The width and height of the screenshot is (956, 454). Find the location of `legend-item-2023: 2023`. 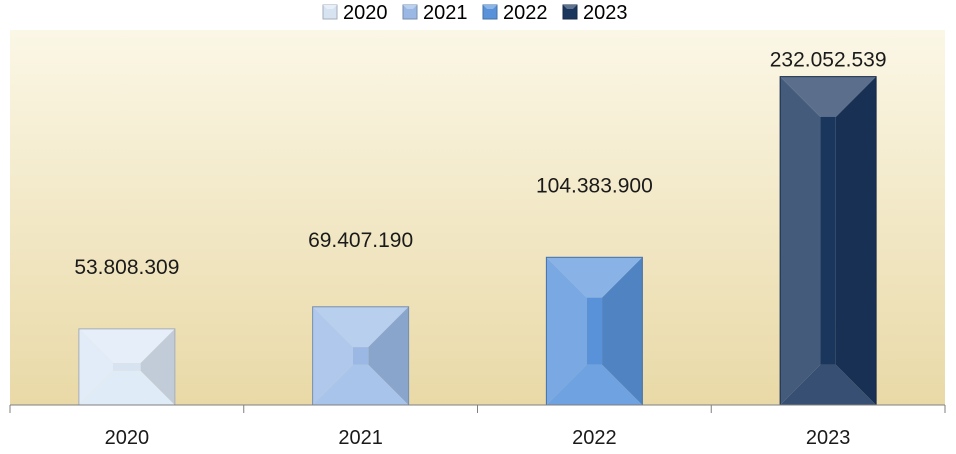

legend-item-2023: 2023 is located at coordinates (595, 13).